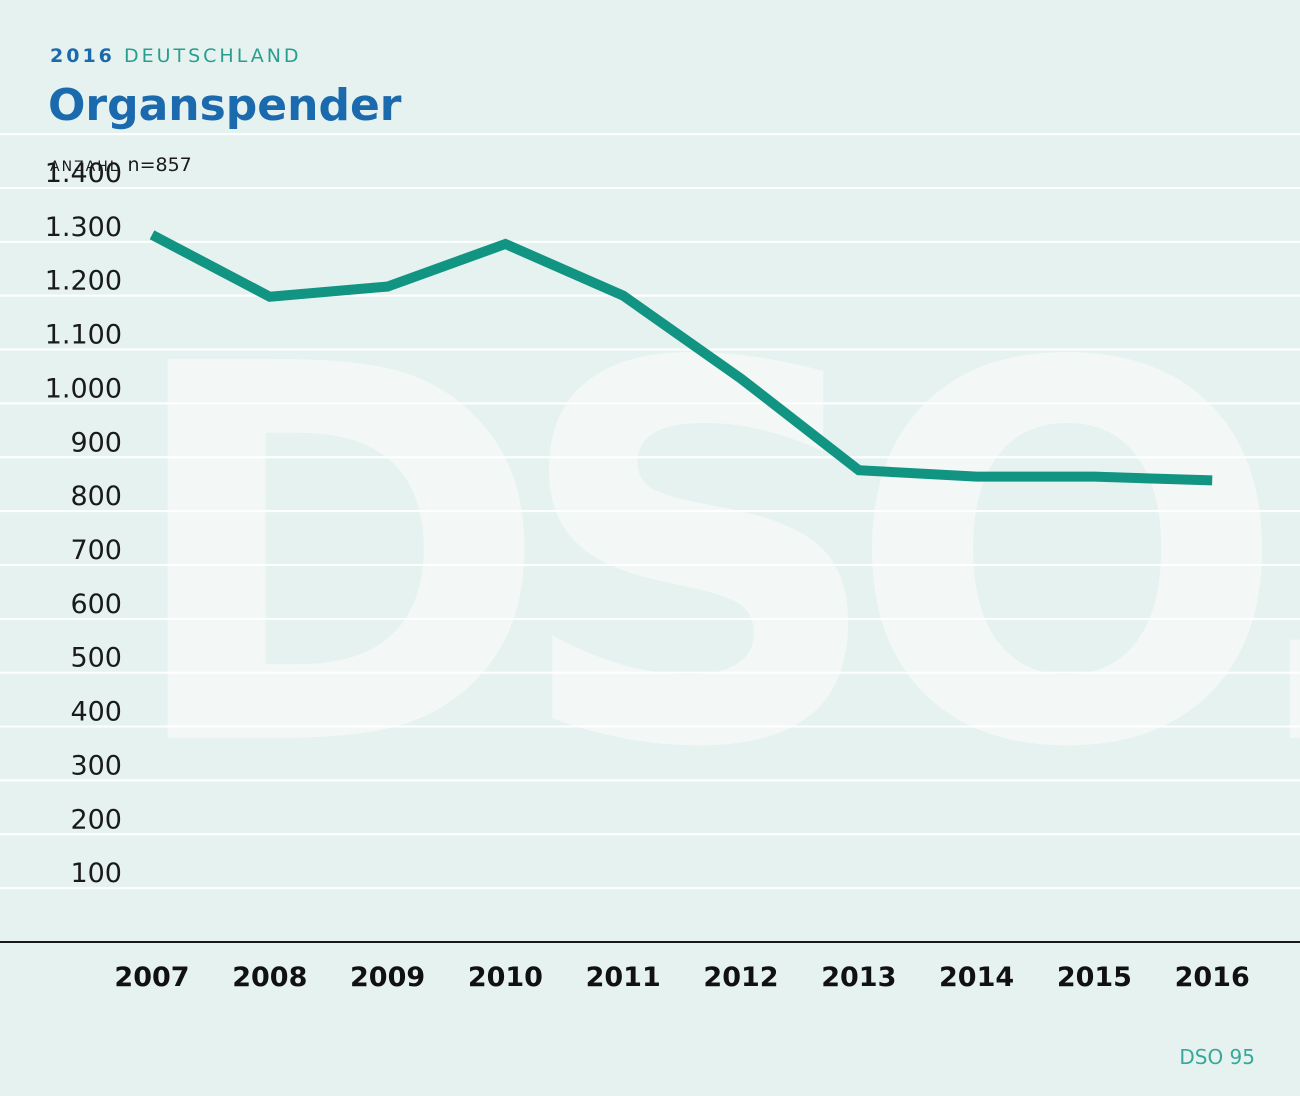 The height and width of the screenshot is (1096, 1300). Describe the element at coordinates (83, 388) in the screenshot. I see `y-tick-label: 1.000` at that location.